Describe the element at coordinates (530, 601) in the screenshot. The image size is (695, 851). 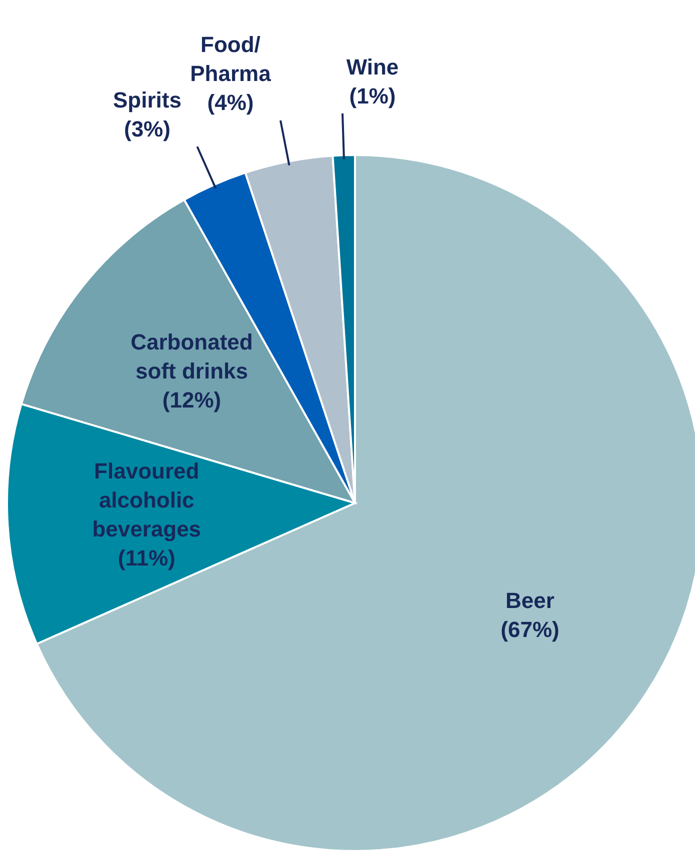
I see `slice-label: Beer` at that location.